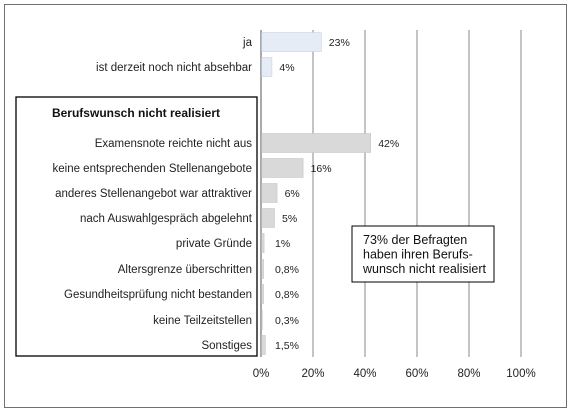 Image resolution: width=572 pixels, height=412 pixels. Describe the element at coordinates (321, 169) in the screenshot. I see `value-label: 16%` at that location.